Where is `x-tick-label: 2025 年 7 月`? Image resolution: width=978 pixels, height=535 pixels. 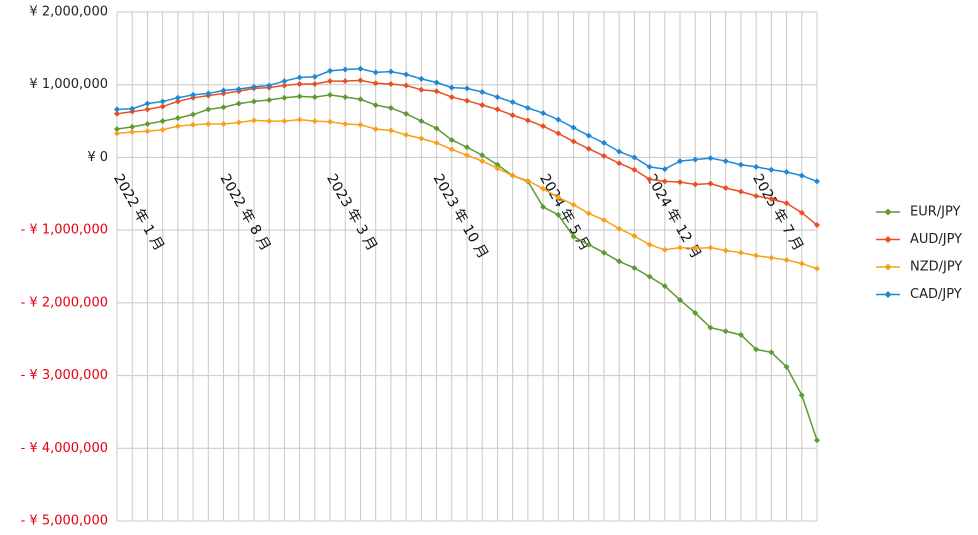 x-tick-label: 2025 年 7 月 is located at coordinates (777, 212).